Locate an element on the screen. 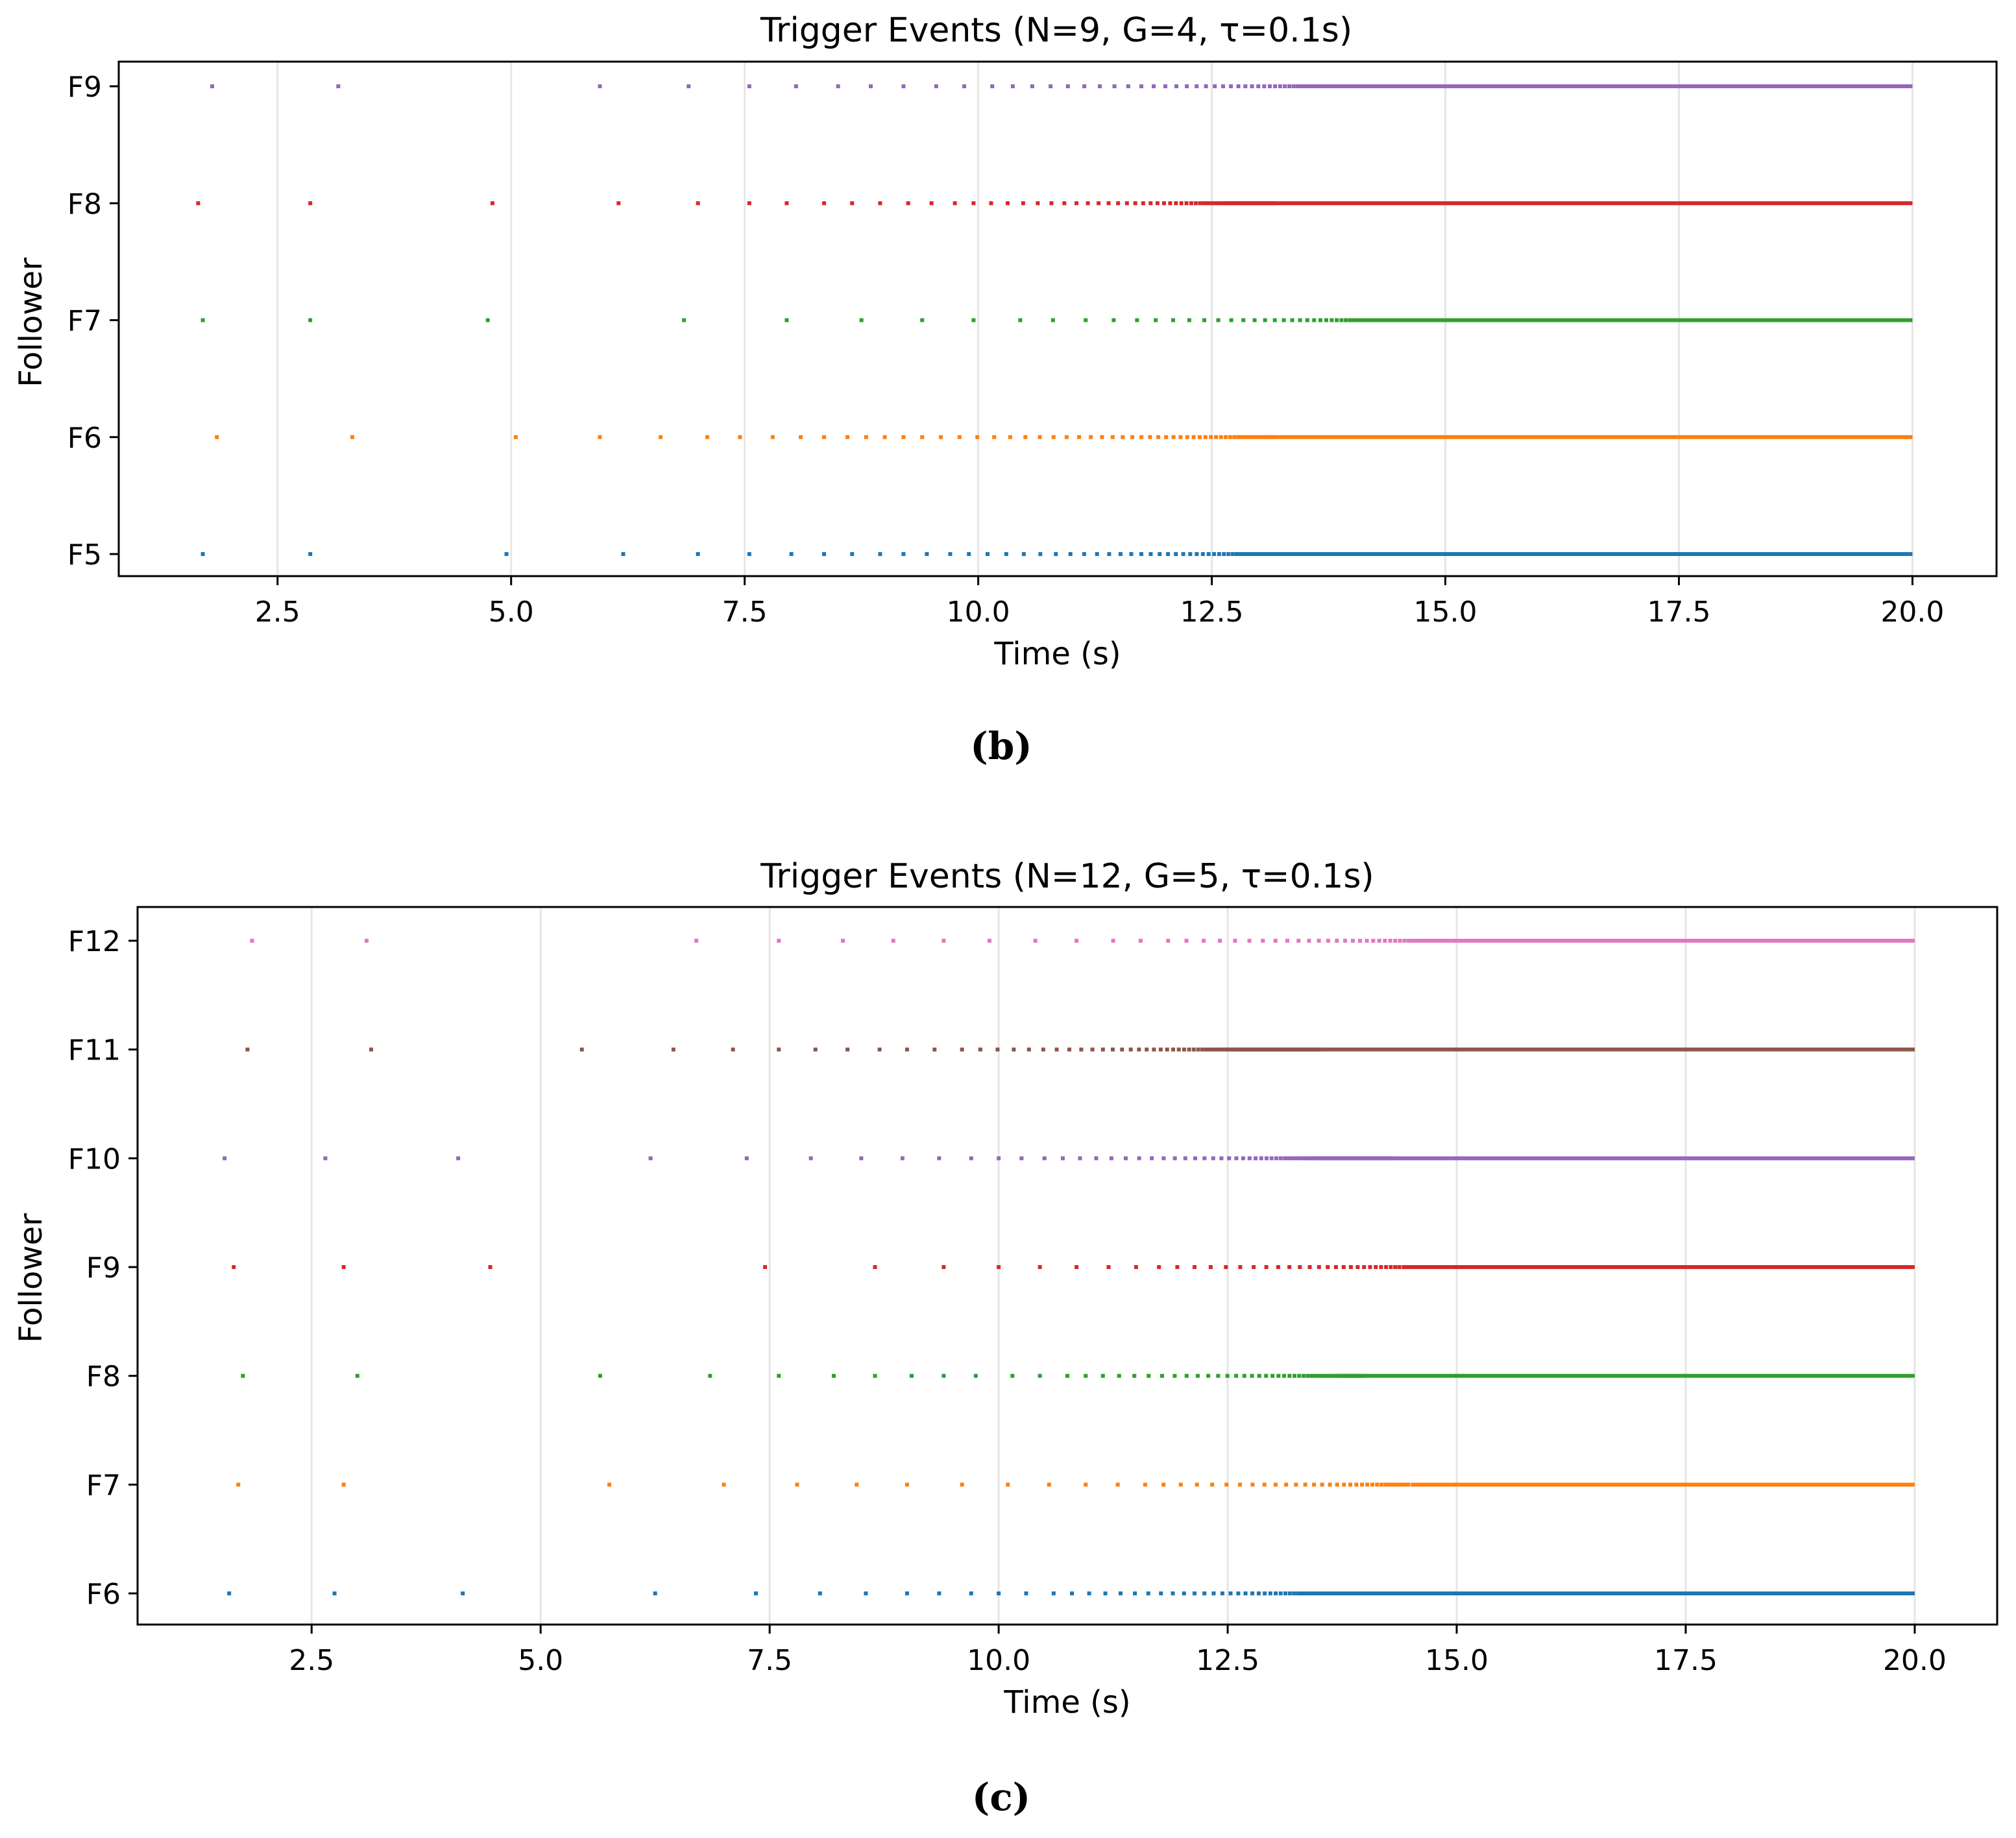 This screenshot has width=2016, height=1838. y-tick-label: F9 is located at coordinates (103, 1268).